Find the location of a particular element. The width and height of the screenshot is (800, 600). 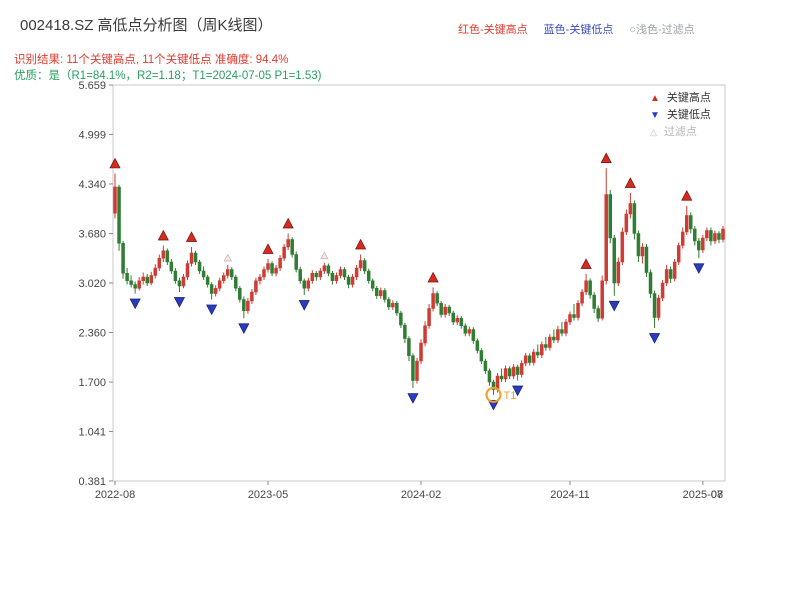

note-key-low: 蓝色-关键低点 is located at coordinates (578, 30).